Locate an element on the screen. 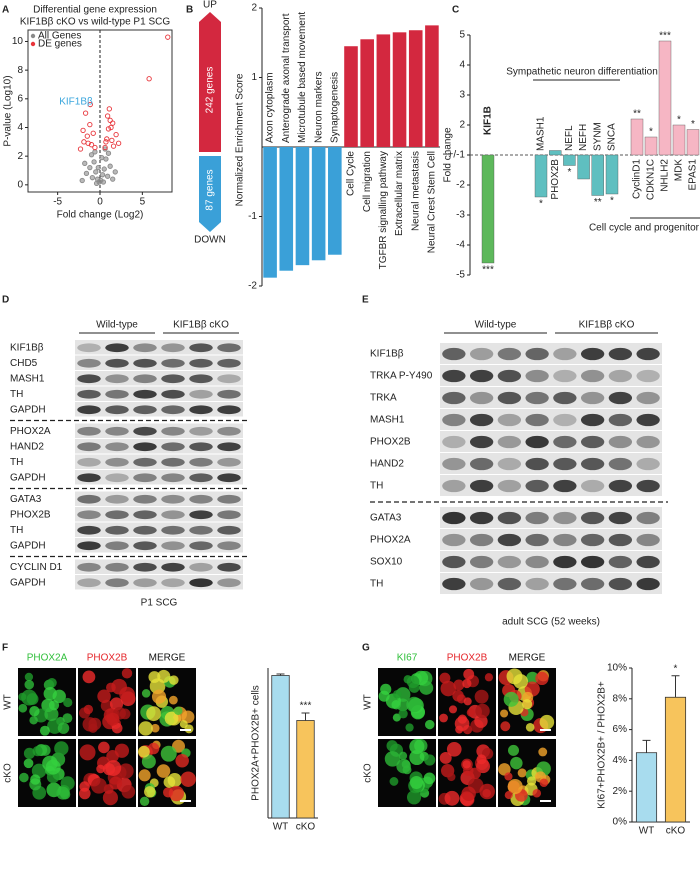 Image resolution: width=700 pixels, height=873 pixels. significance: *** is located at coordinates (306, 706).